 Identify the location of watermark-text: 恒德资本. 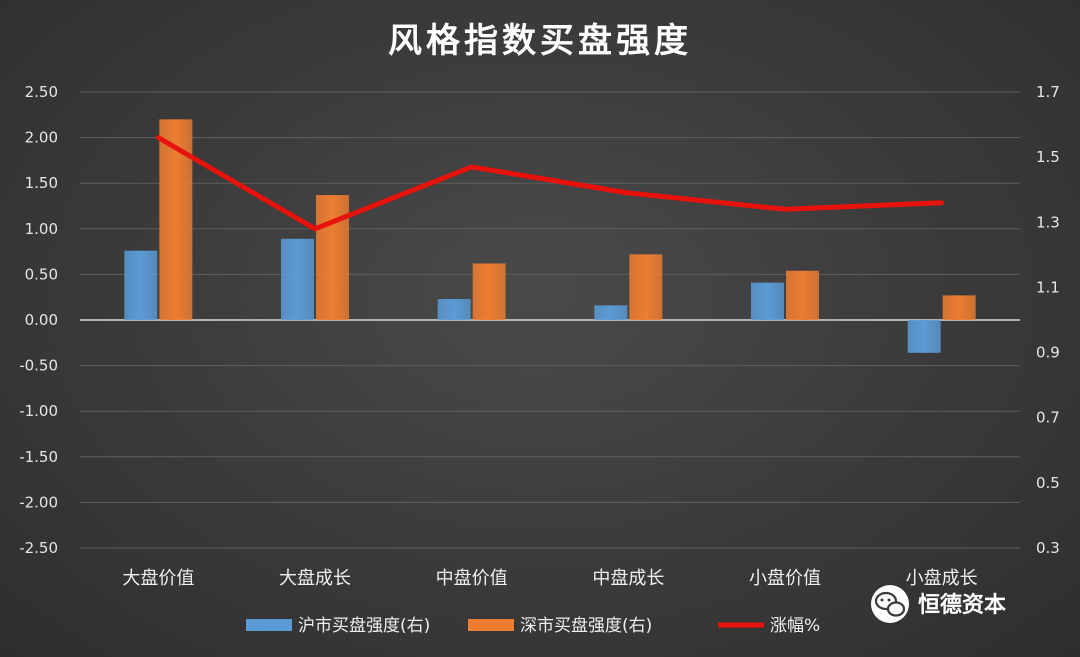
(962, 605).